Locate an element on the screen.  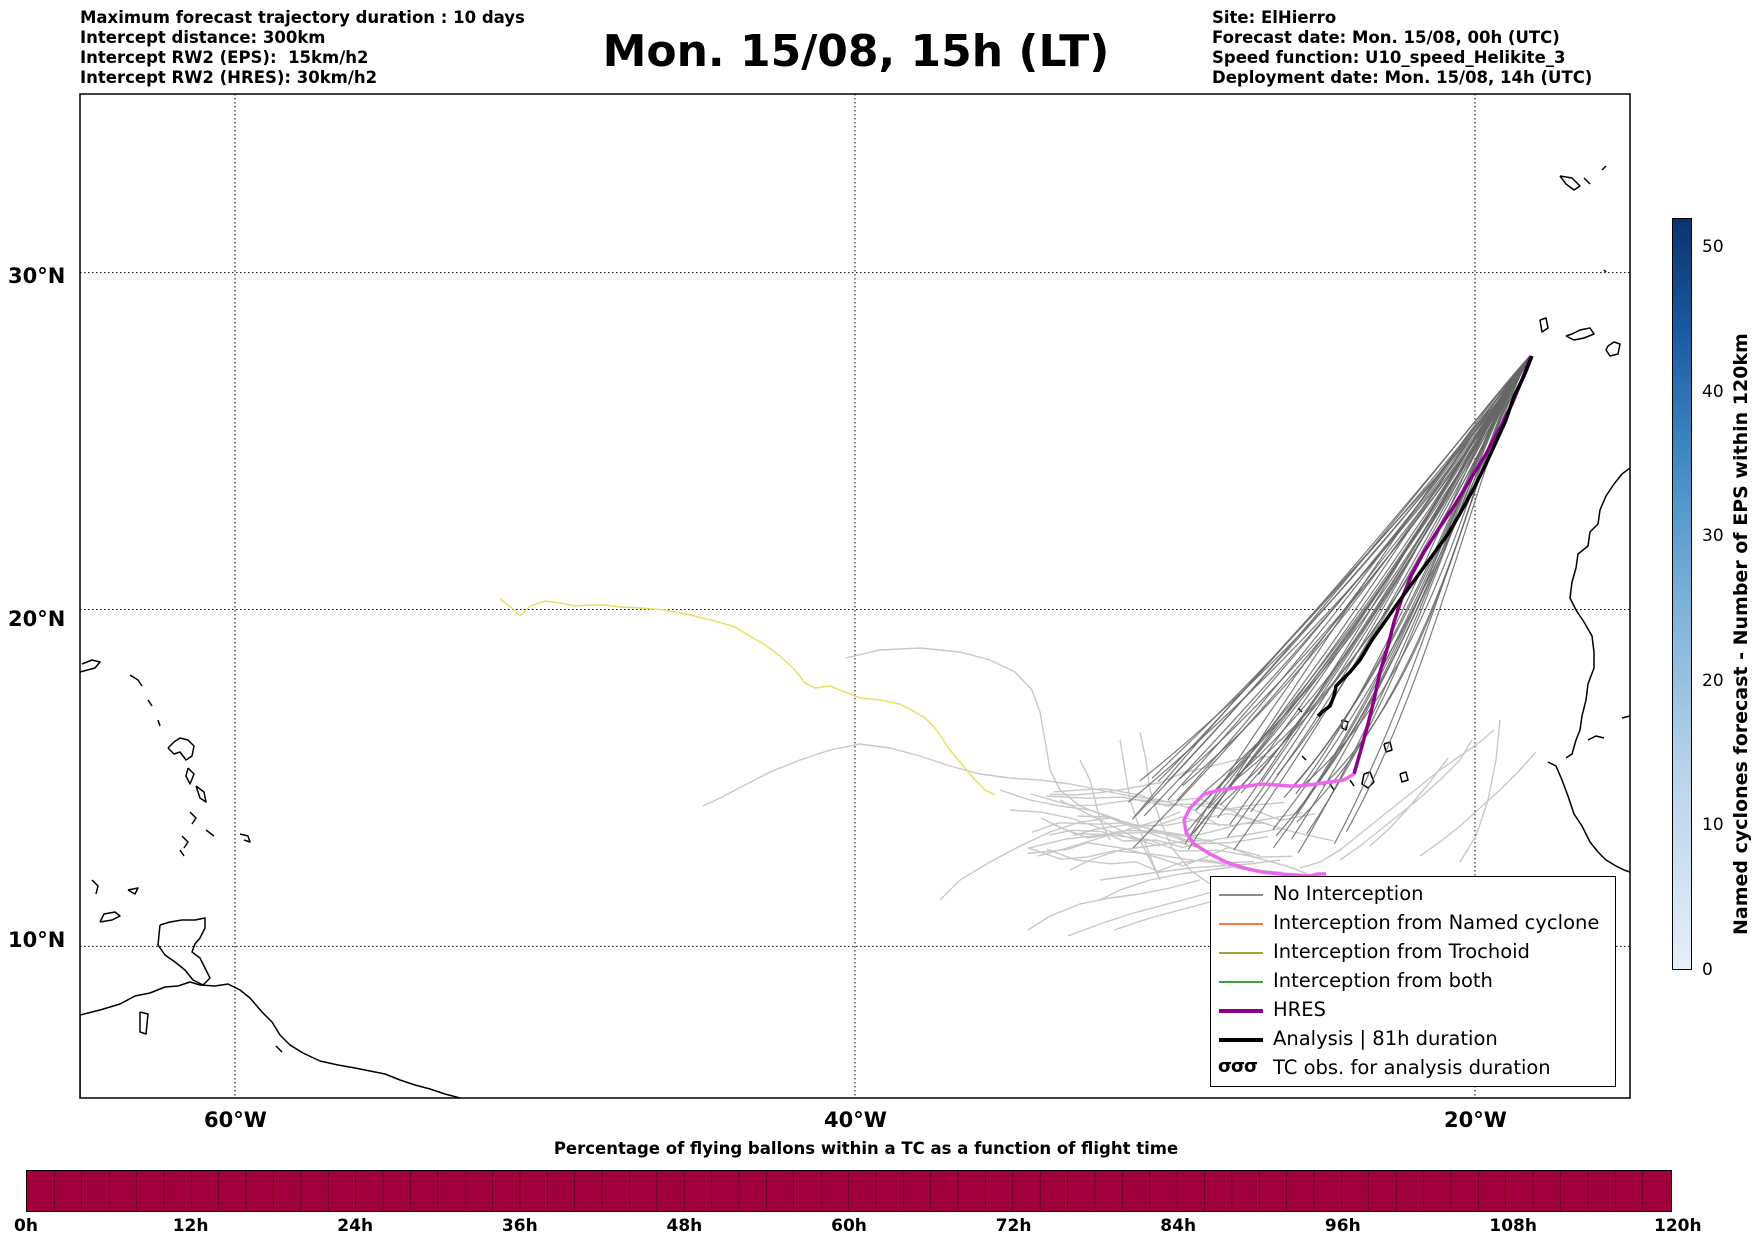
header-left-line: Intercept RW2 (HRES): 30km/h2 is located at coordinates (229, 77).